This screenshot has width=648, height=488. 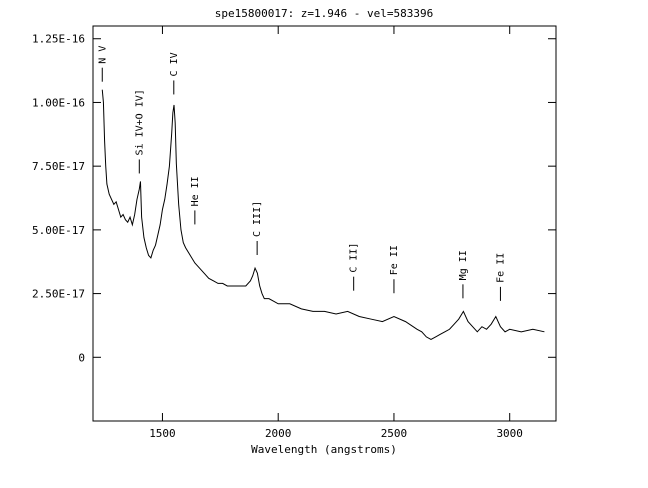 What do you see at coordinates (278, 433) in the screenshot?
I see `x-tick-label-1: 2000` at bounding box center [278, 433].